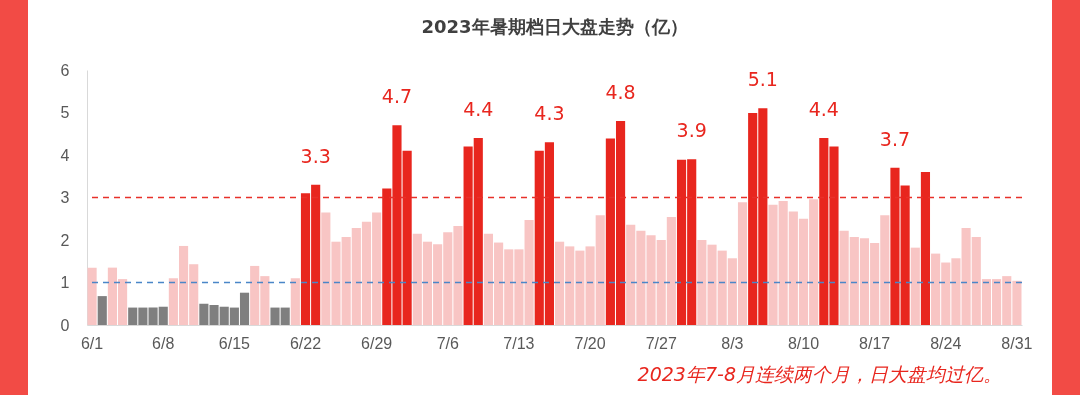  What do you see at coordinates (1017, 343) in the screenshot?
I see `x-tick-label: 8/31` at bounding box center [1017, 343].